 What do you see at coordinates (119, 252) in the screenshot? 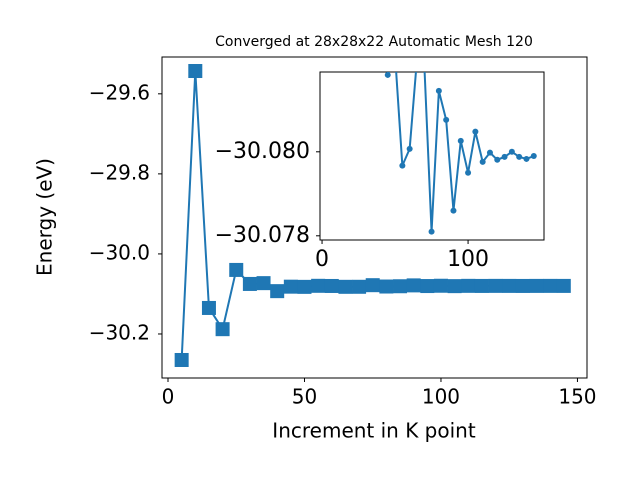
I see `y-tick-label: −30.0` at bounding box center [119, 252].